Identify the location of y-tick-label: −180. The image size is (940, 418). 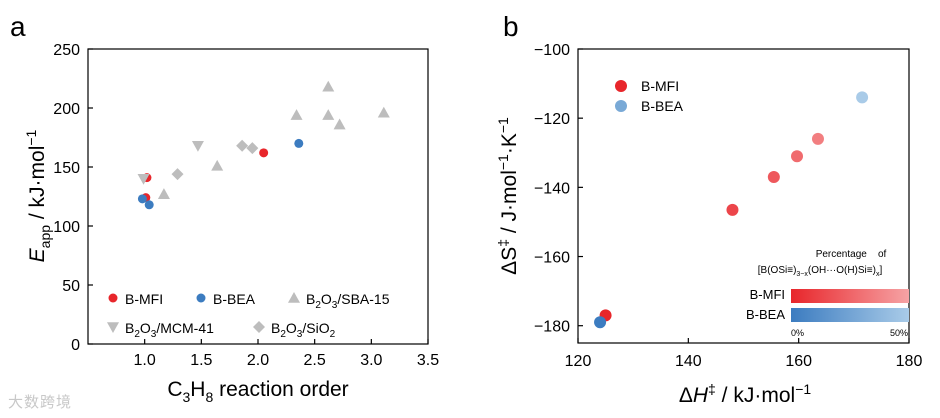
(552, 327).